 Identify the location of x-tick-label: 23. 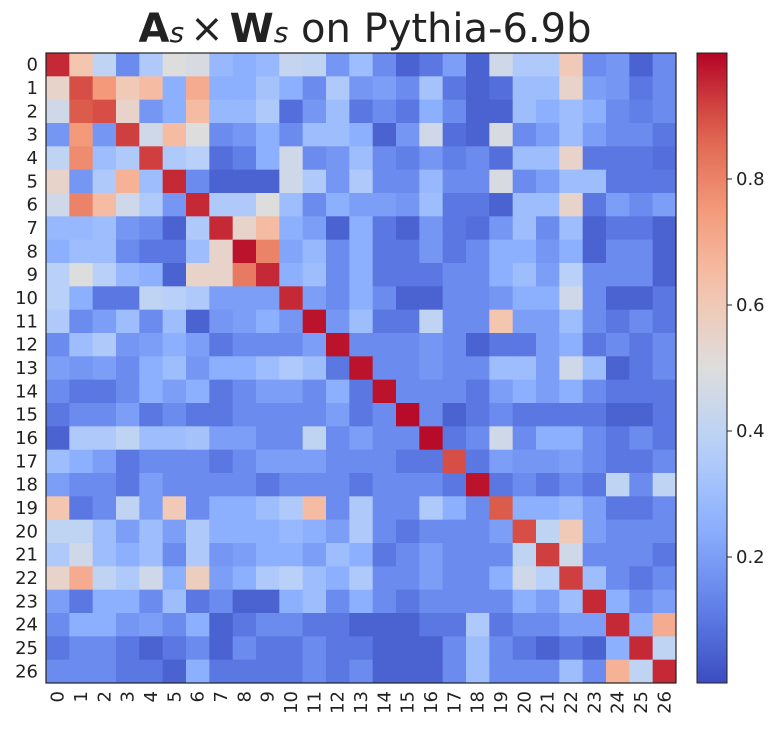
(594, 702).